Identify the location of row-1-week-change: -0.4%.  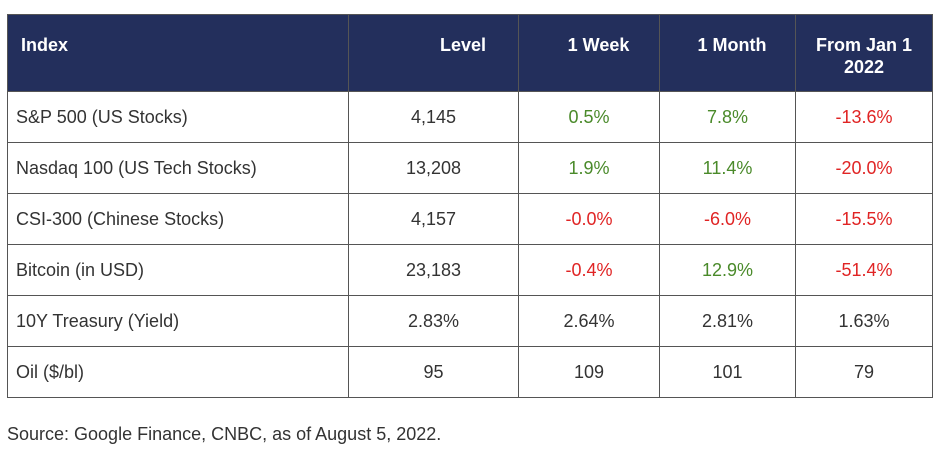
(589, 270).